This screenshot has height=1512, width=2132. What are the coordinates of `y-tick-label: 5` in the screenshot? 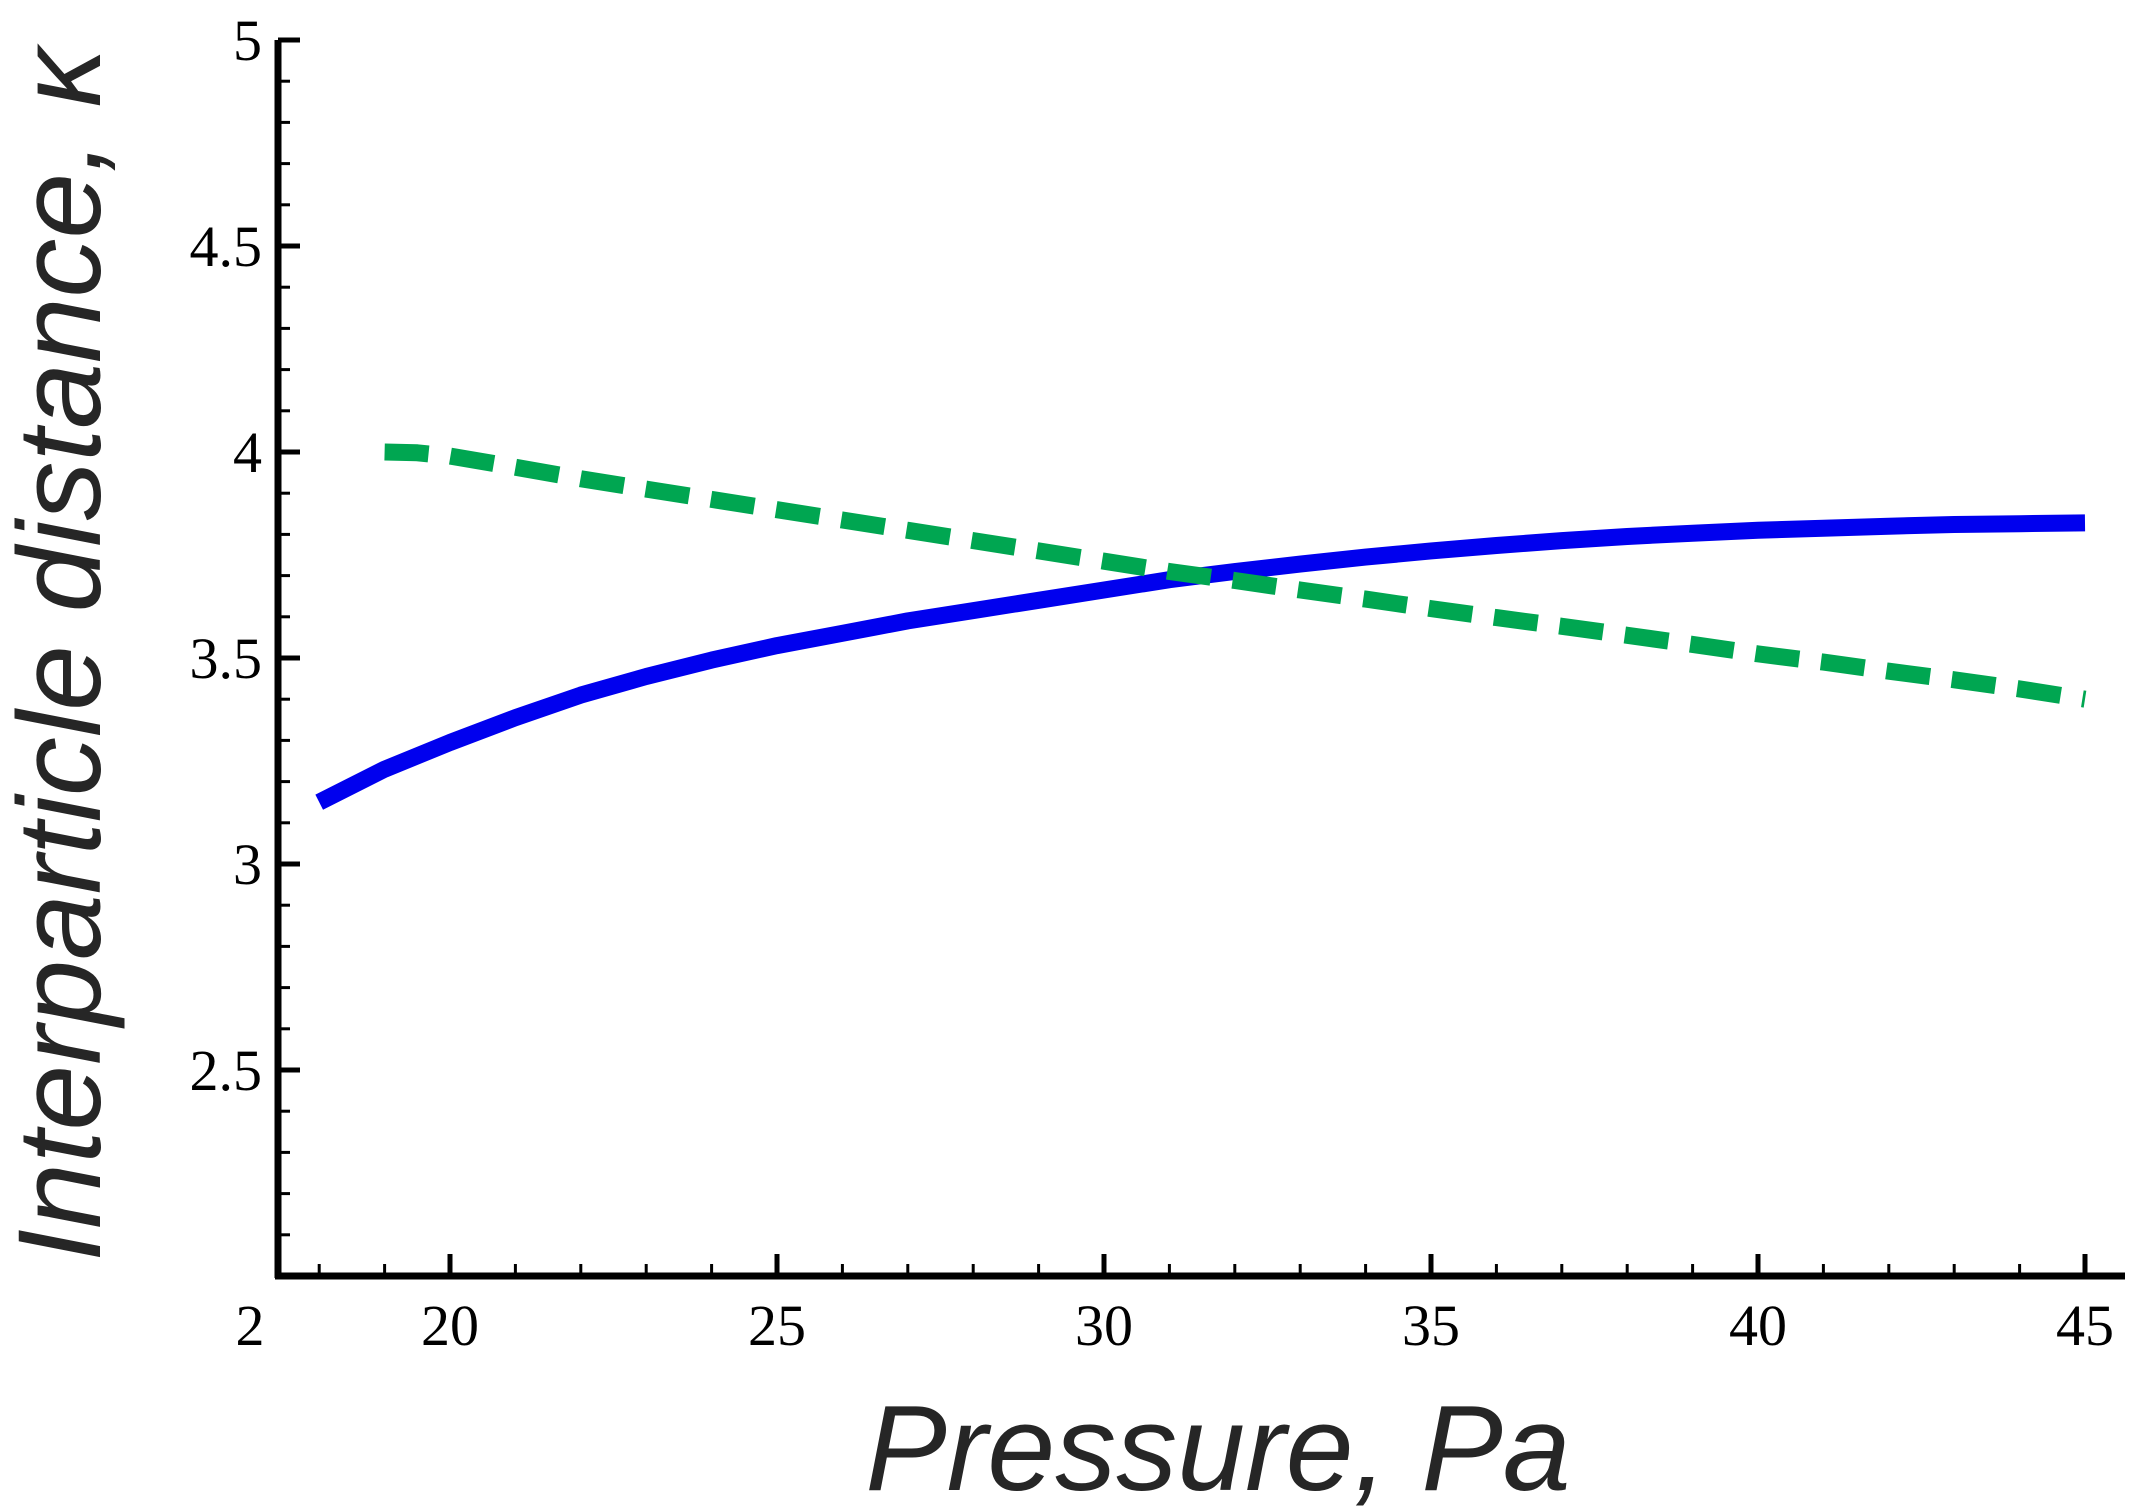 It's located at (247, 40).